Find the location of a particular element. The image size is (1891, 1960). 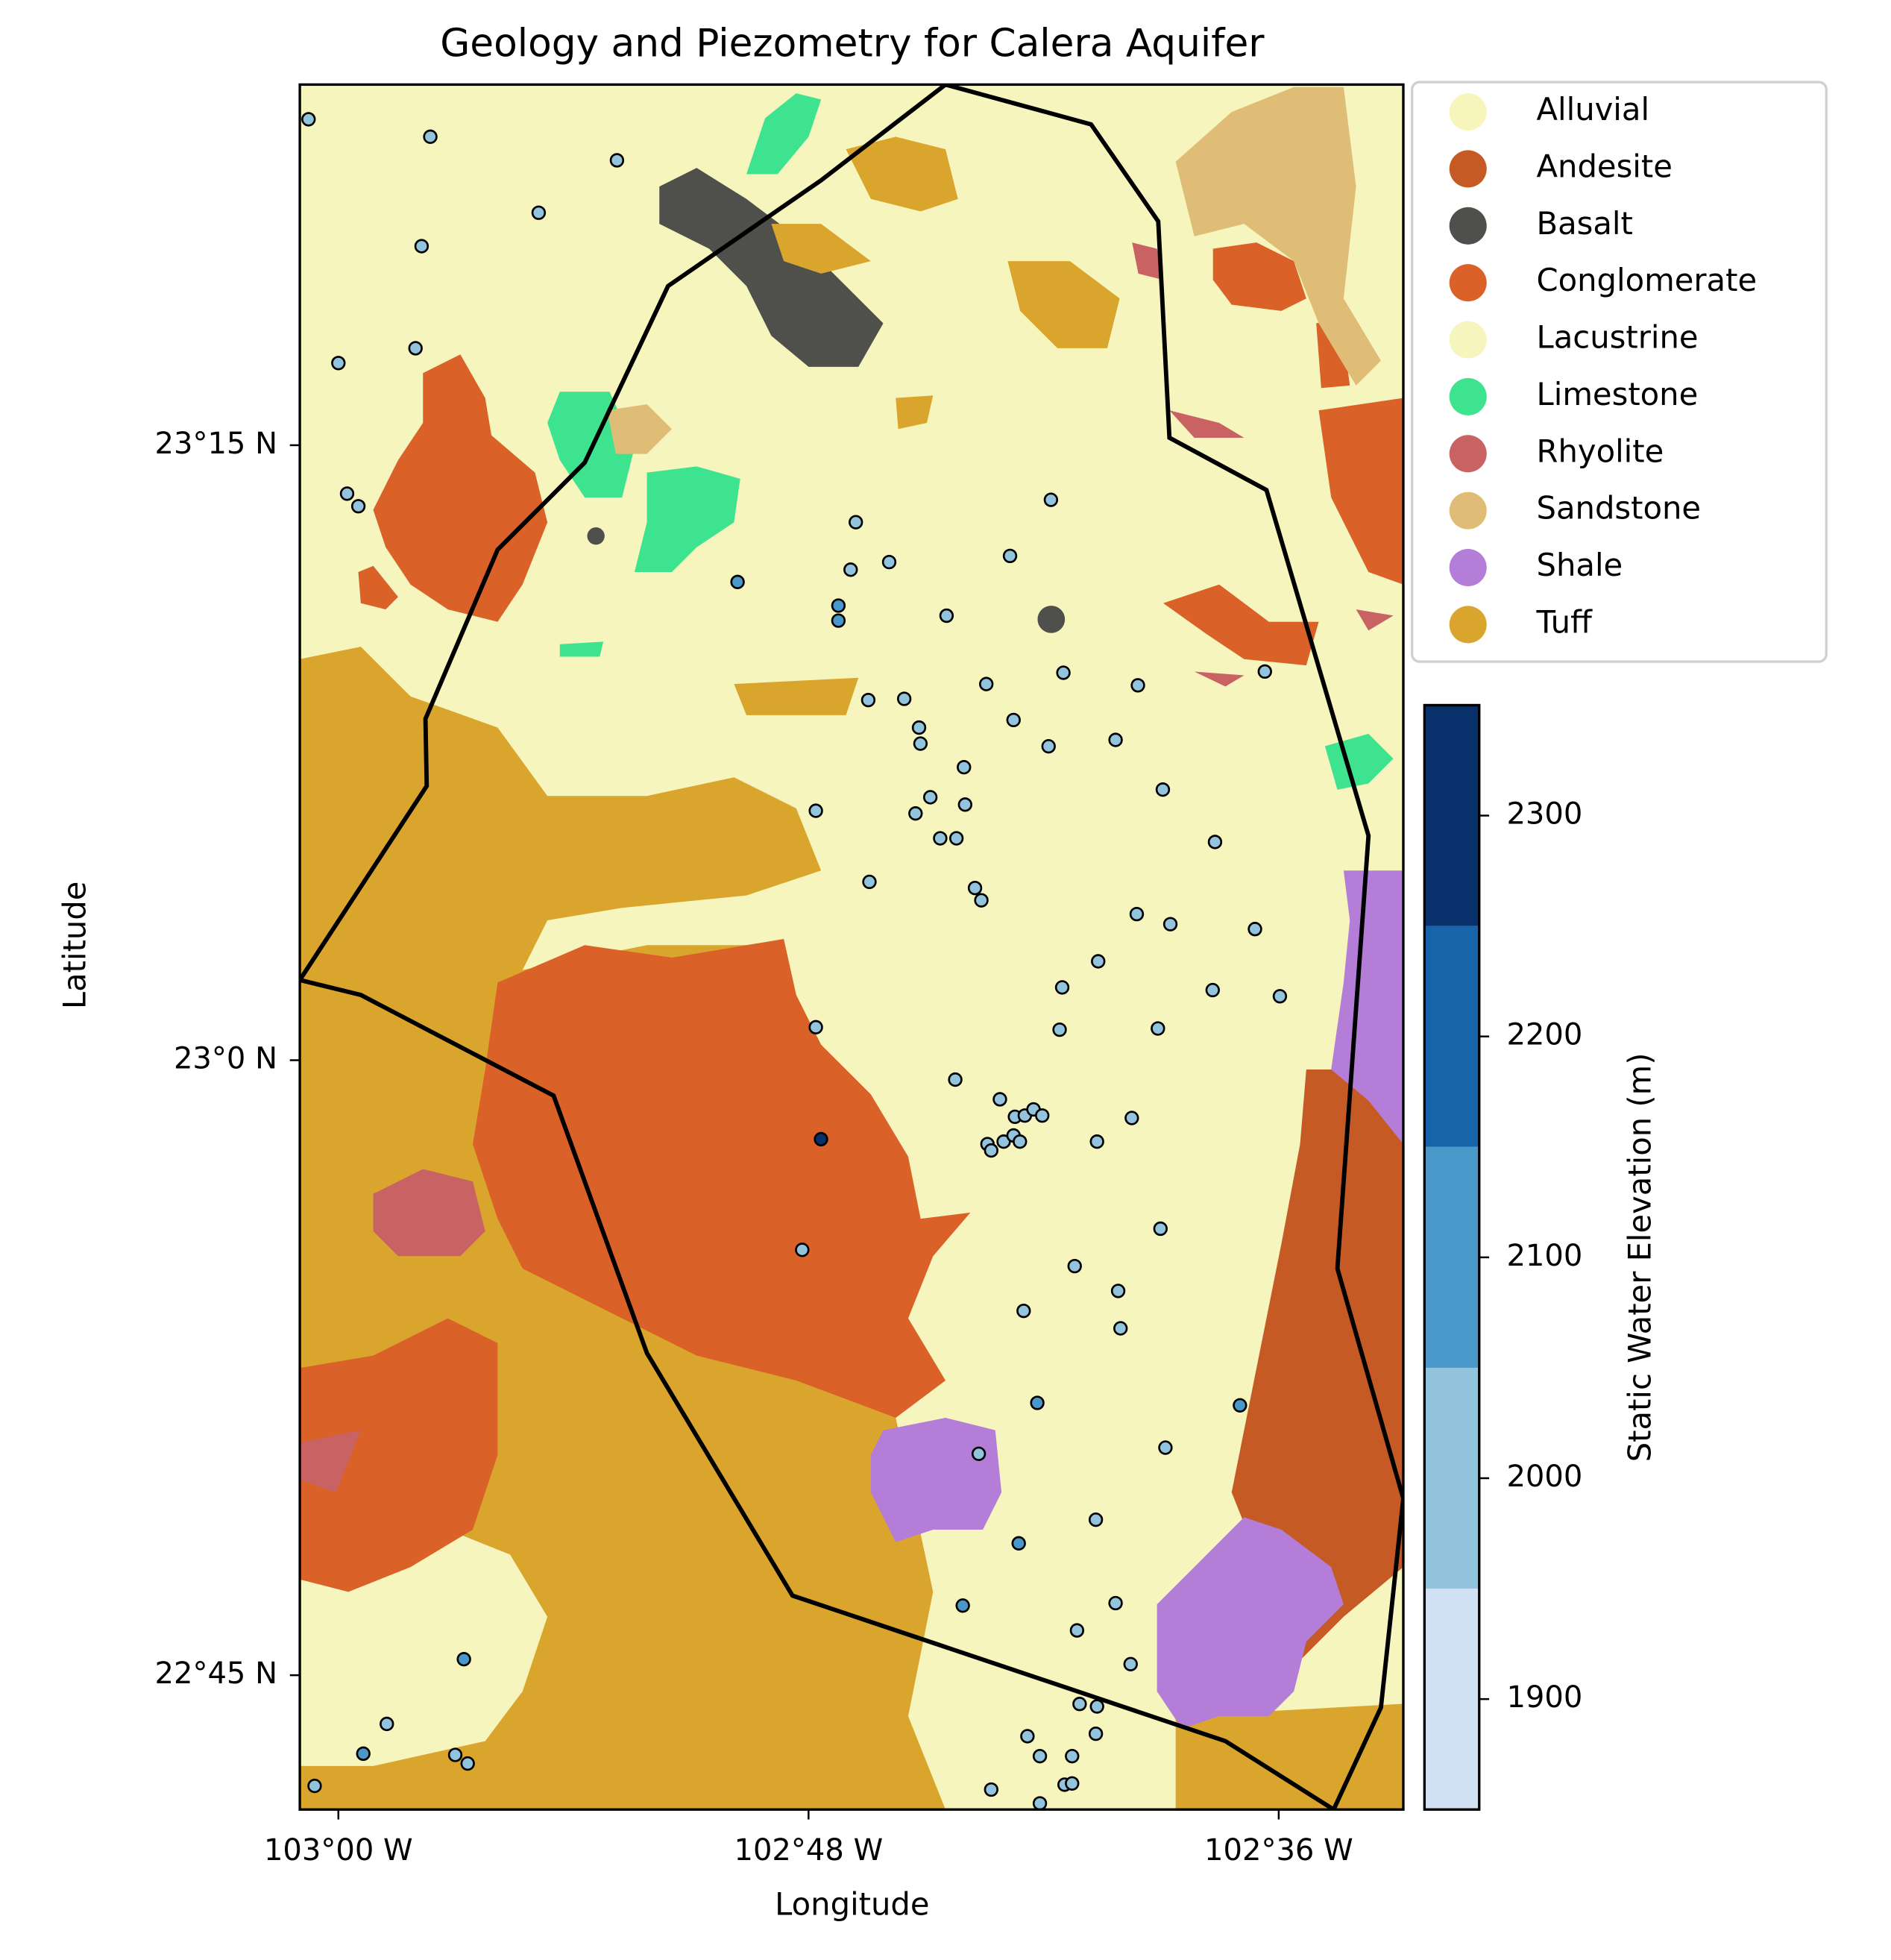

legend-label: Shale is located at coordinates (1580, 565).